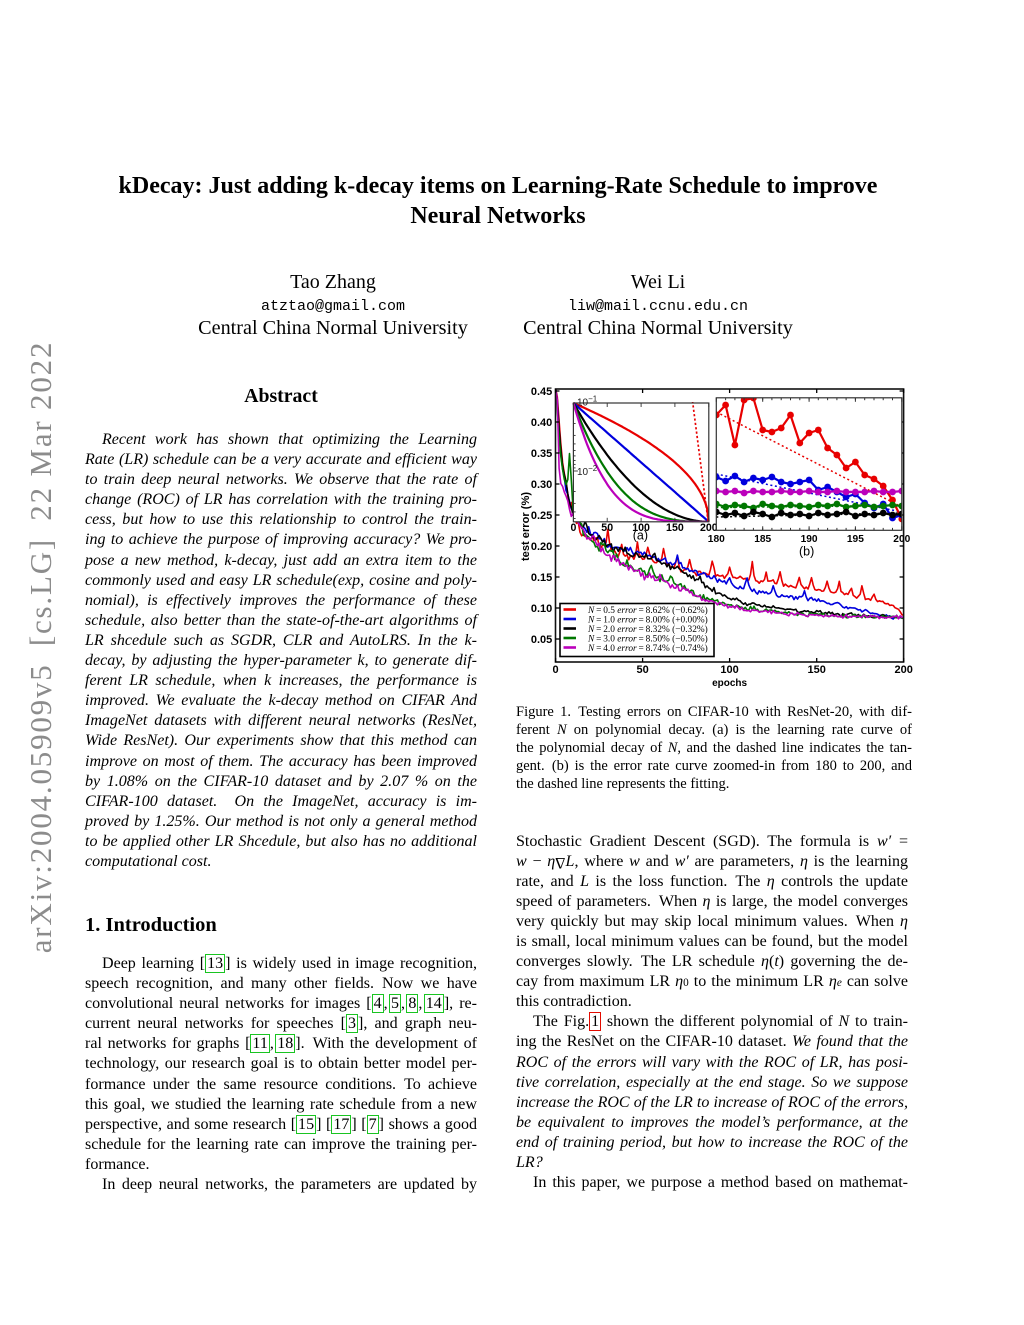 This screenshot has height=1325, width=1024. Describe the element at coordinates (647, 610) in the screenshot. I see `svg-text: N = 0.5 error = 8.62% (−0.62%)` at that location.